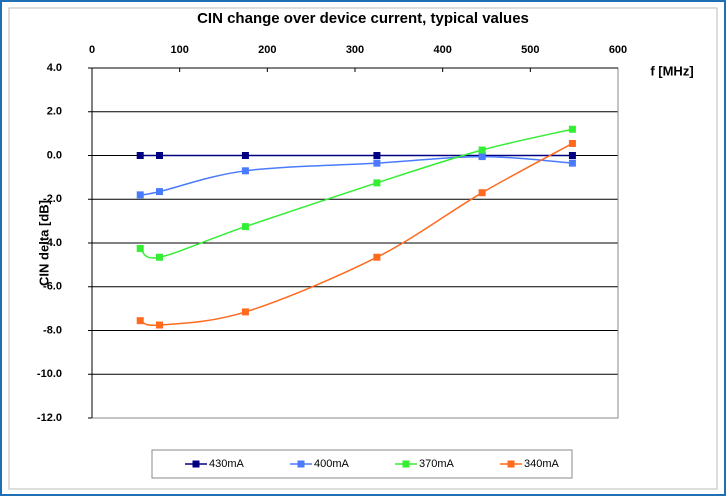  What do you see at coordinates (179, 50) in the screenshot?
I see `x-tick-label: 100` at bounding box center [179, 50].